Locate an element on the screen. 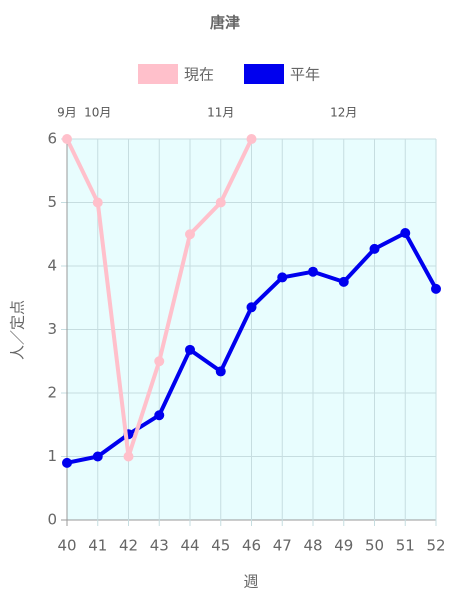  x-axis-title: 週 is located at coordinates (250, 582).